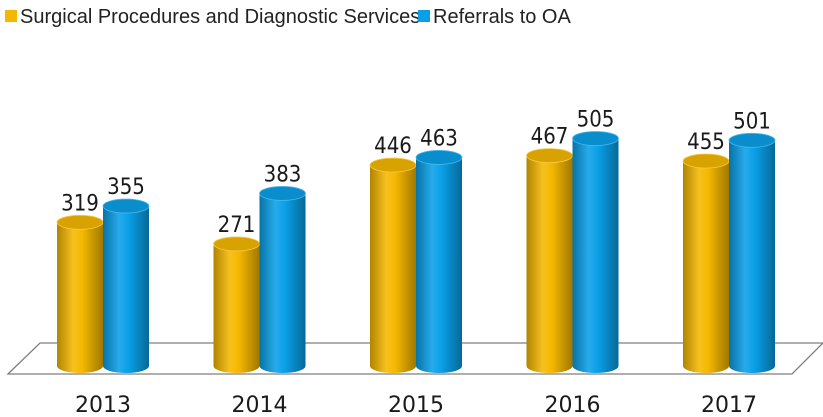  I want to click on legend-swatch-referrals-to-oa, so click(424, 16).